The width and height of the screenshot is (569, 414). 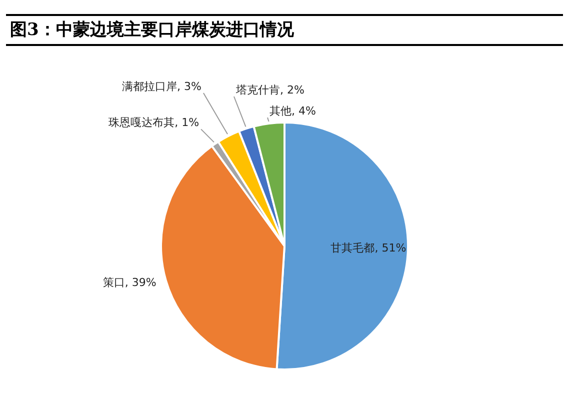 I want to click on slice-label: 满都拉口岸, 3%, so click(x=162, y=86).